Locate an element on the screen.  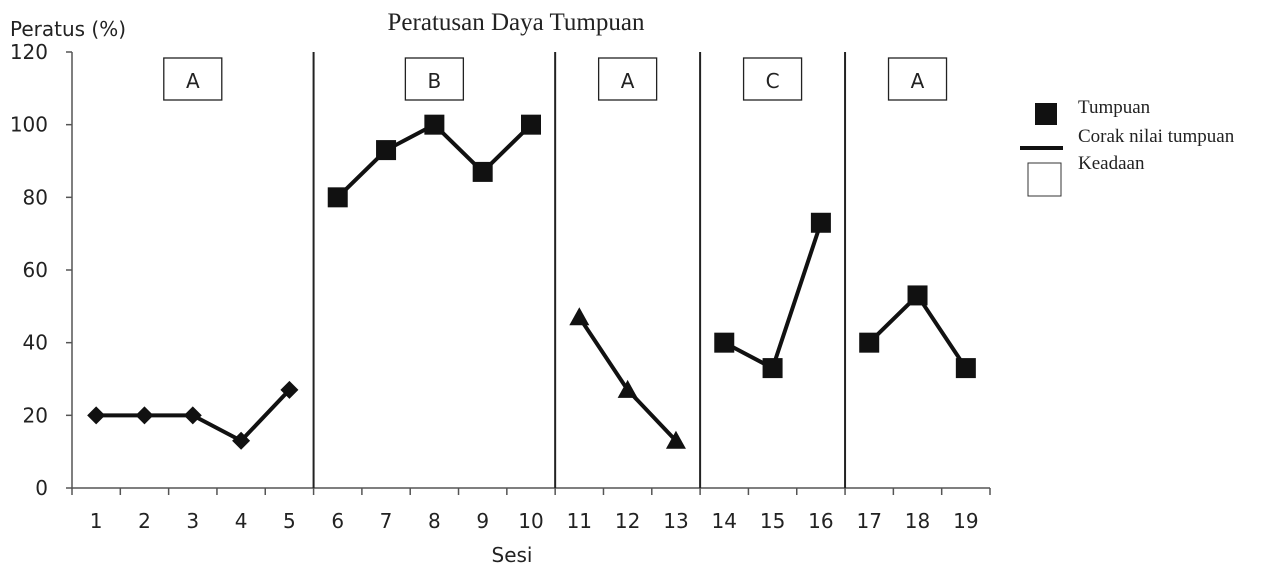
x-tick-label: 16 is located at coordinates (820, 521).